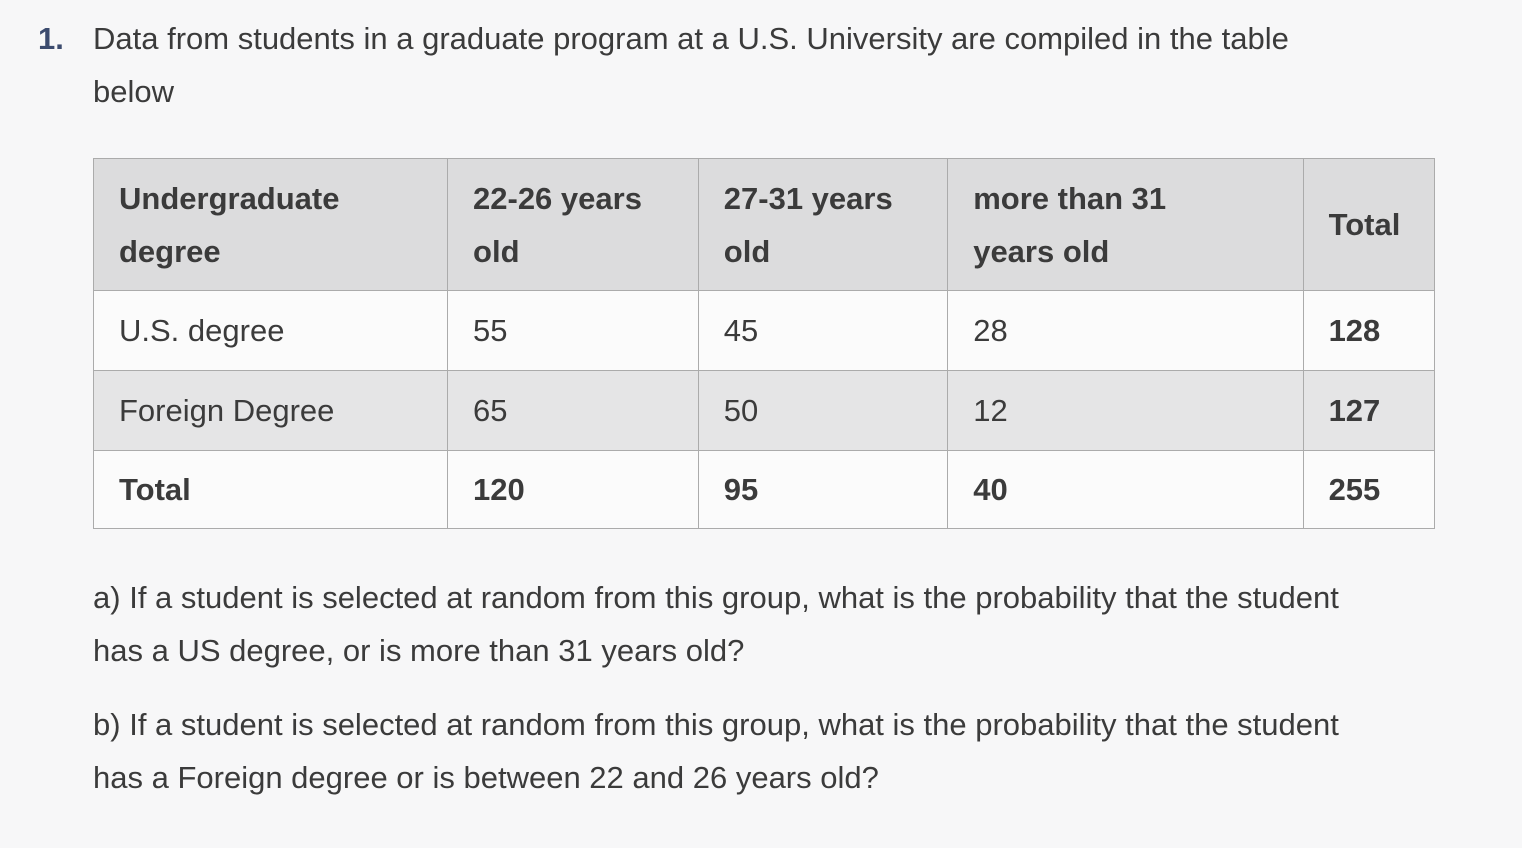  What do you see at coordinates (573, 489) in the screenshot?
I see `table-cell: 120` at bounding box center [573, 489].